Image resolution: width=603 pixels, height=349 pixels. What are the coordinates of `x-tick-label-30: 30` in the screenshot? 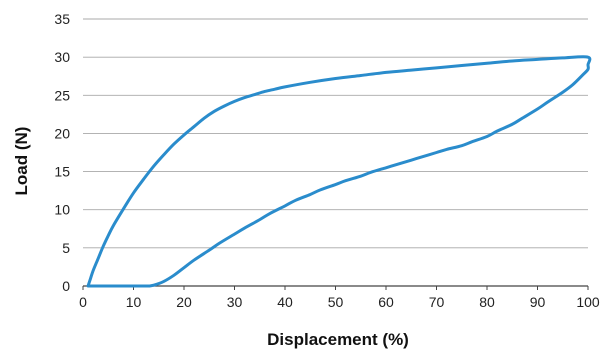 It's located at (235, 302).